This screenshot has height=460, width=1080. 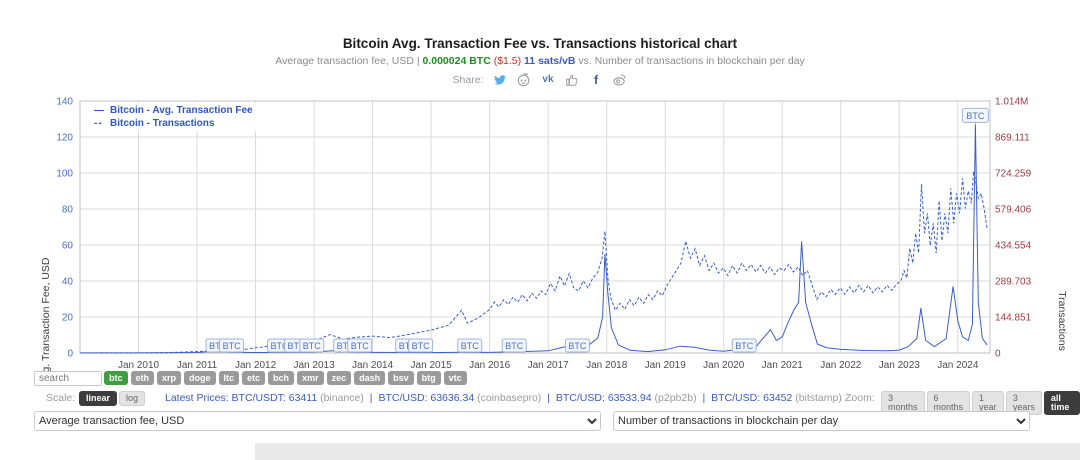 I want to click on share-weibo-icon, so click(x=619, y=79).